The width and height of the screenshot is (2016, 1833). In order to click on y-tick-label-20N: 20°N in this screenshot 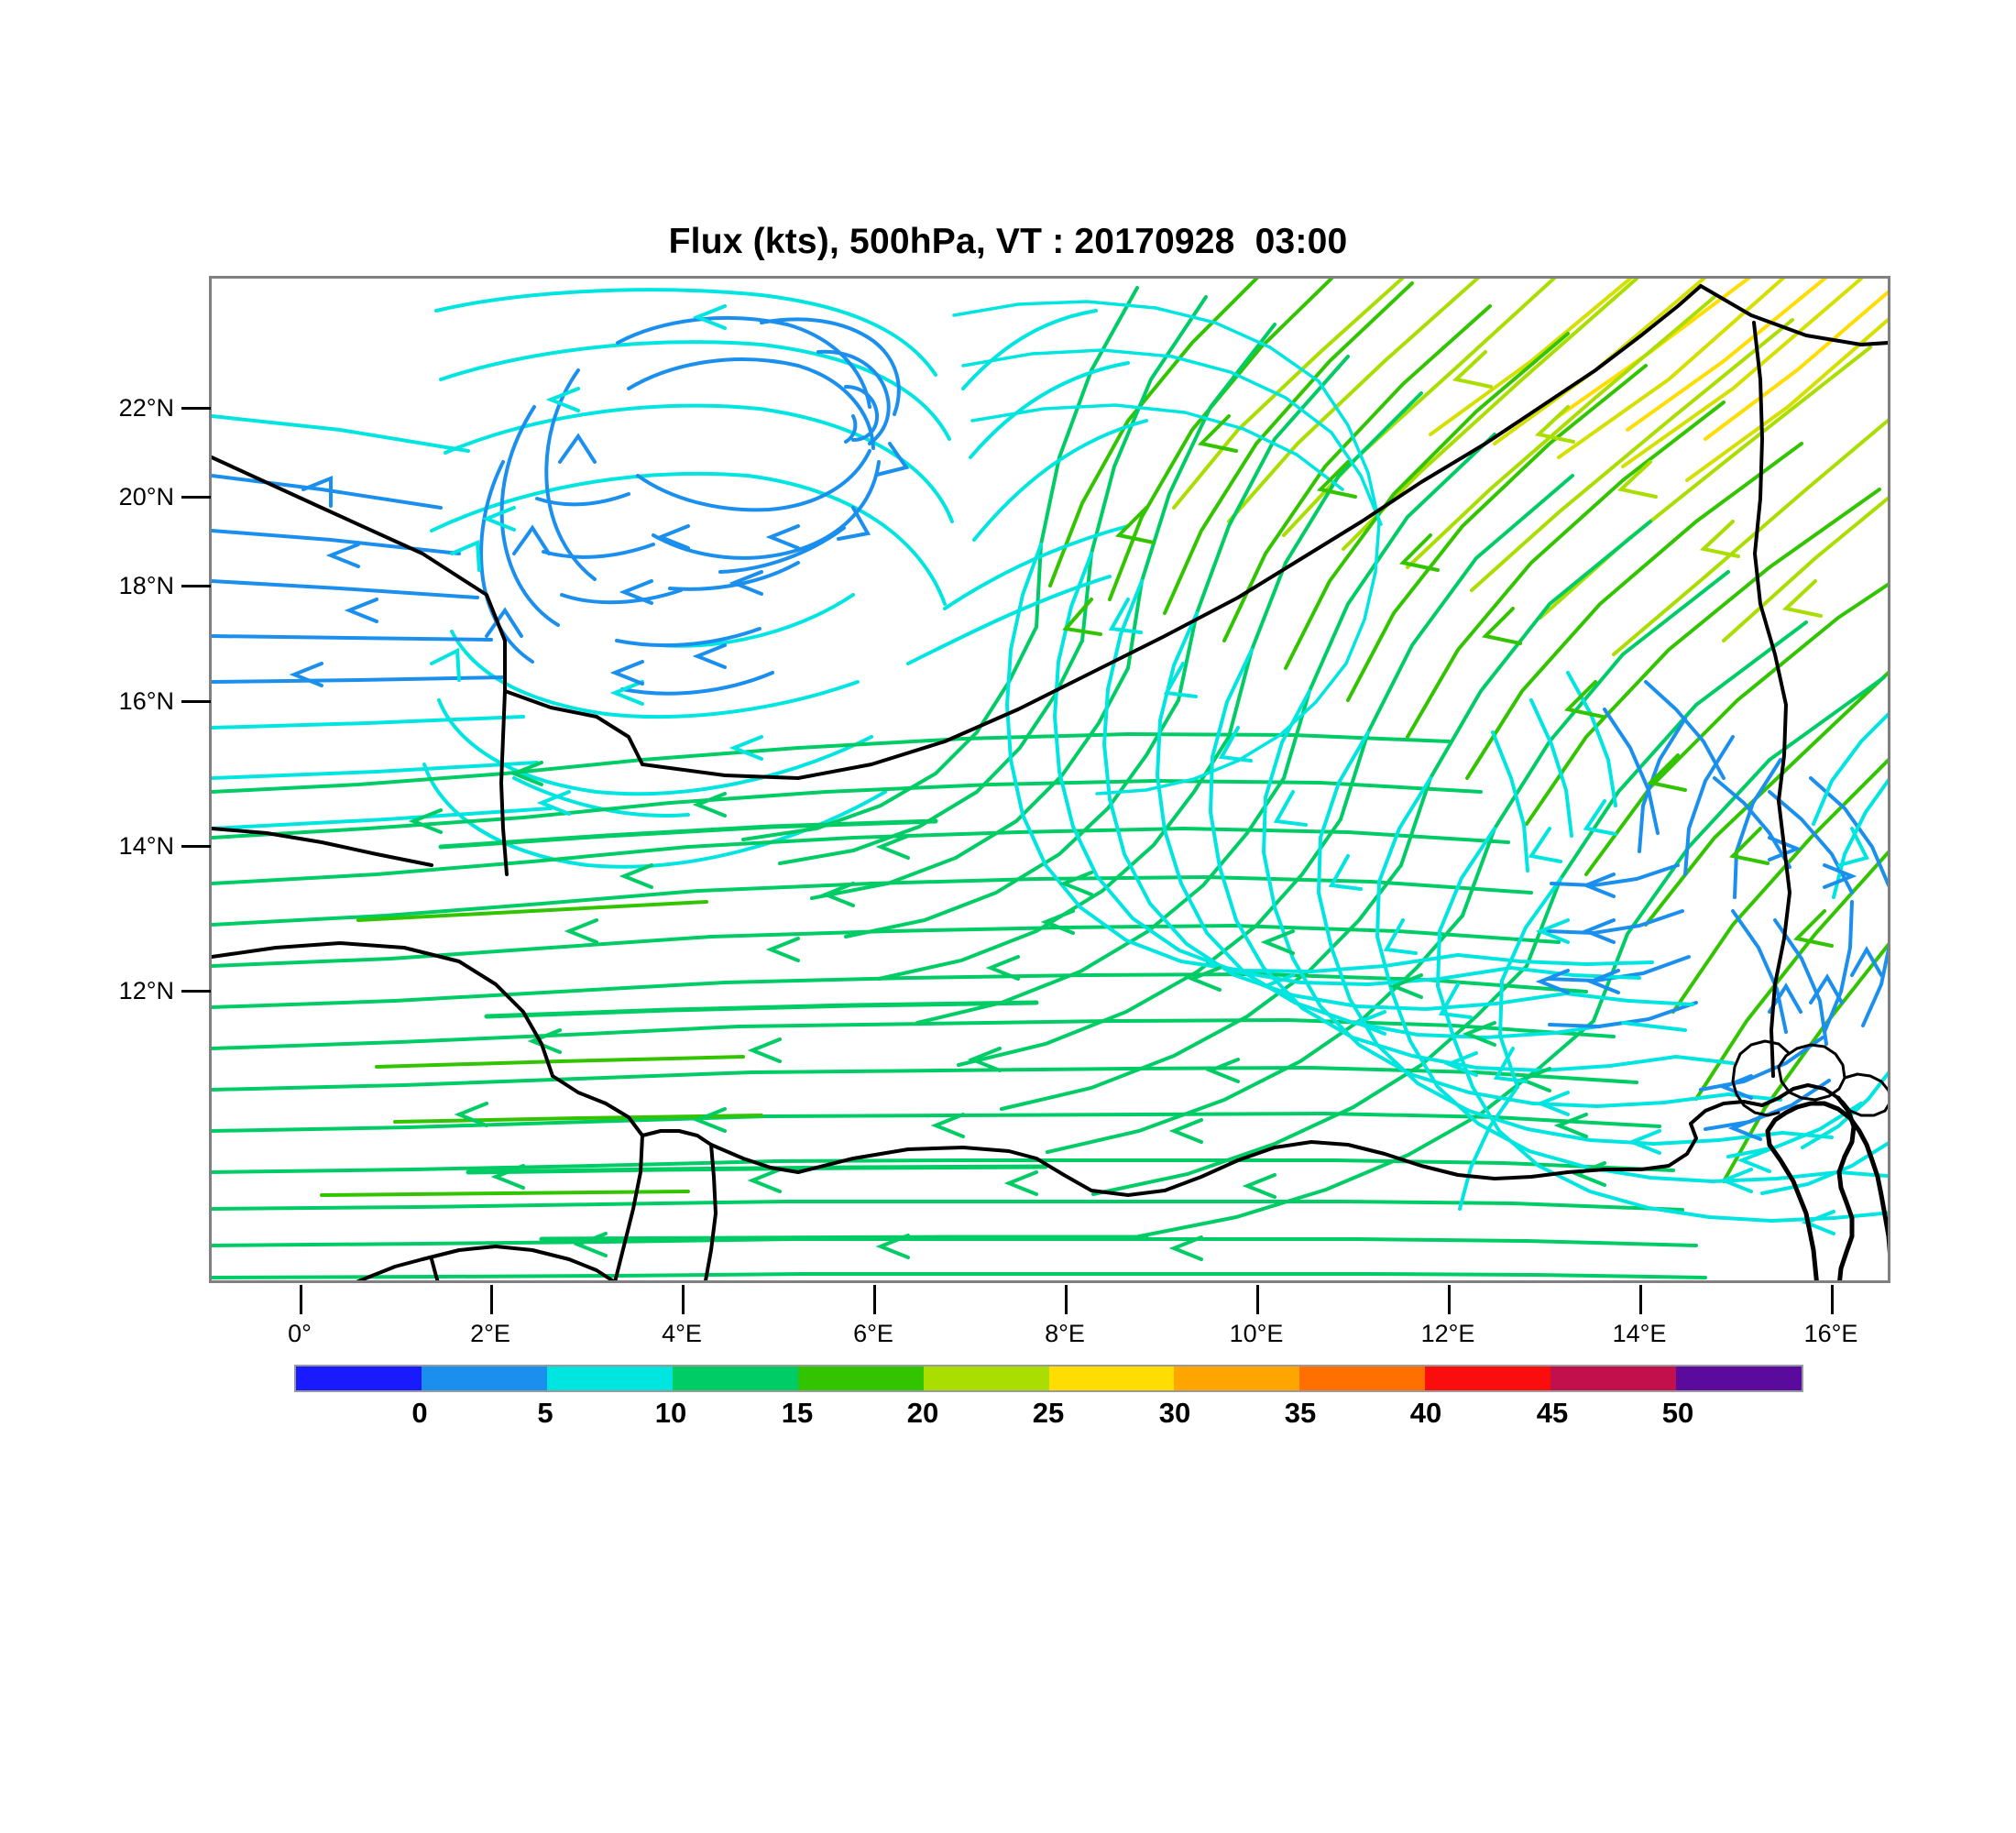, I will do `click(146, 496)`.